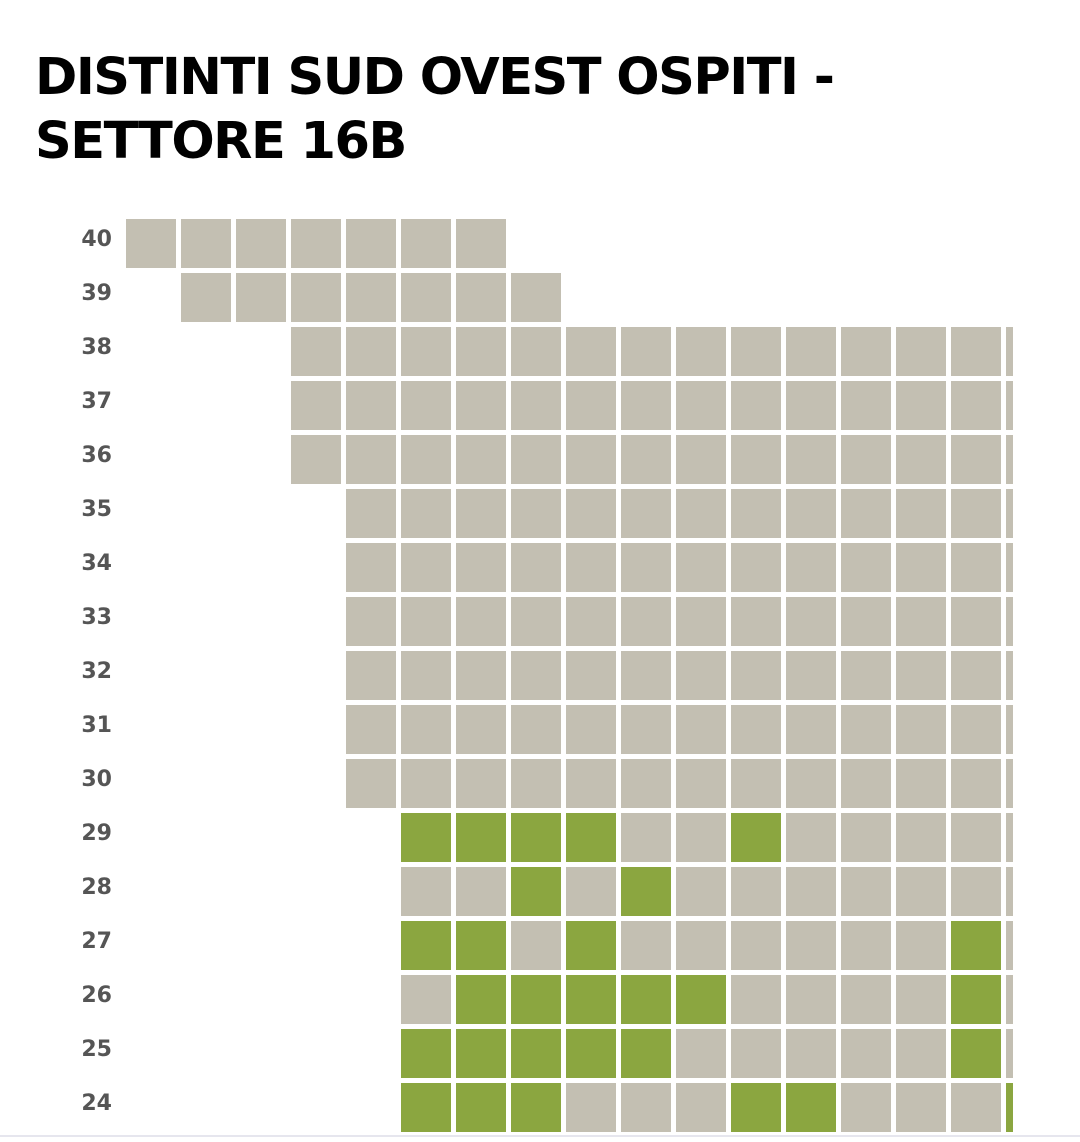 The width and height of the screenshot is (1080, 1142). What do you see at coordinates (96, 941) in the screenshot?
I see `row-label: 27` at bounding box center [96, 941].